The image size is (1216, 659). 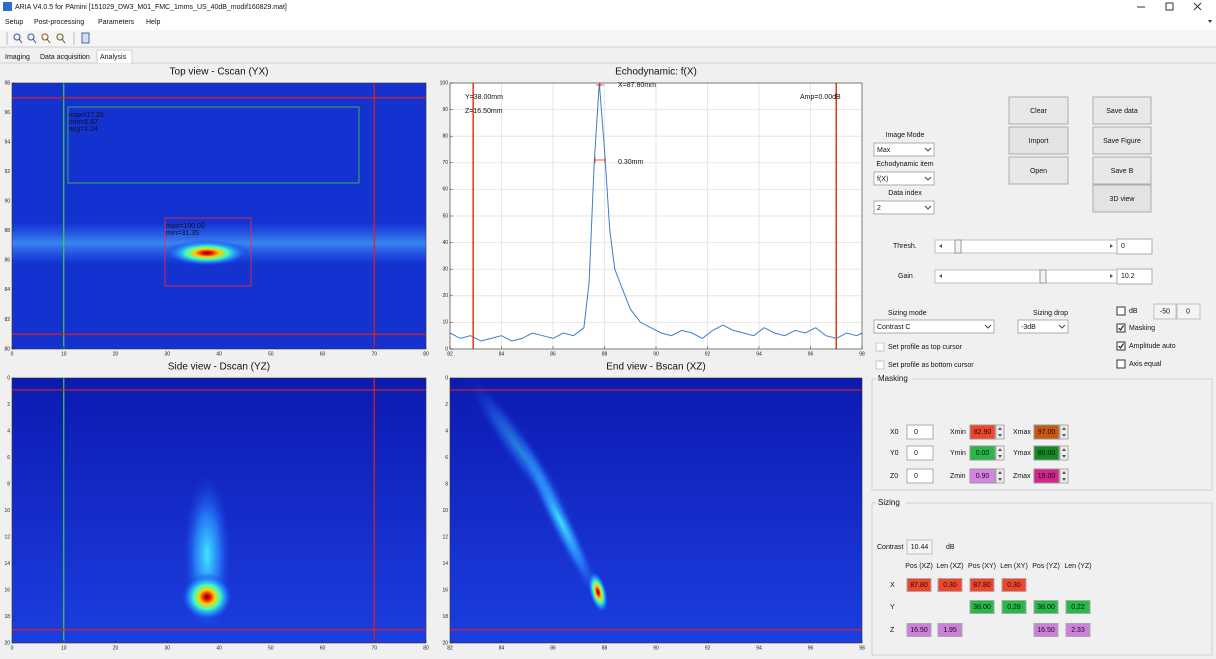 What do you see at coordinates (113, 57) in the screenshot?
I see `tab: Analysis` at bounding box center [113, 57].